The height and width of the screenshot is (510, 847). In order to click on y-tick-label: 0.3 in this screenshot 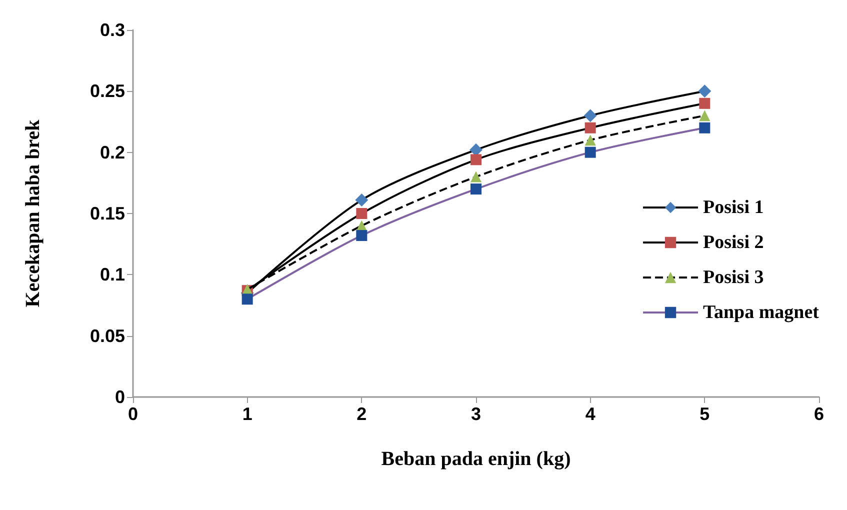, I will do `click(112, 30)`.